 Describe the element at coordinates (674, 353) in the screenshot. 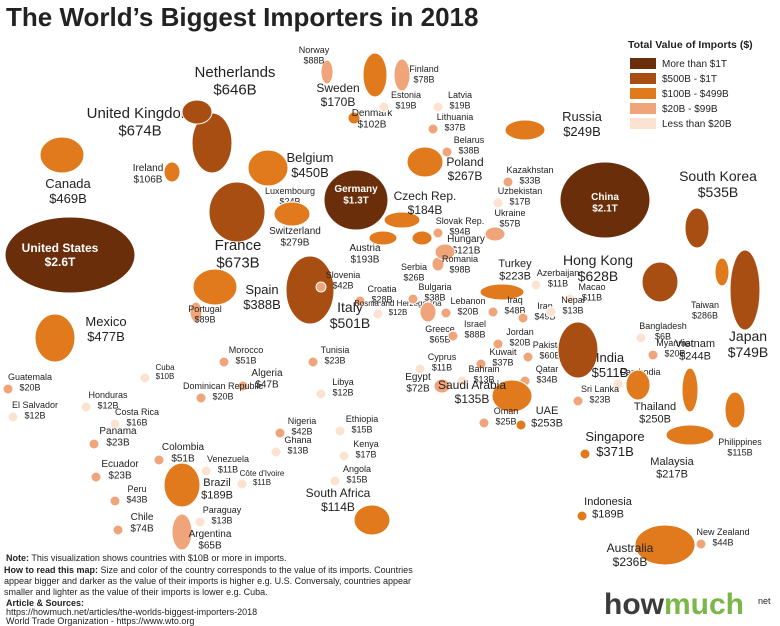

I see `country-value: $20B` at that location.